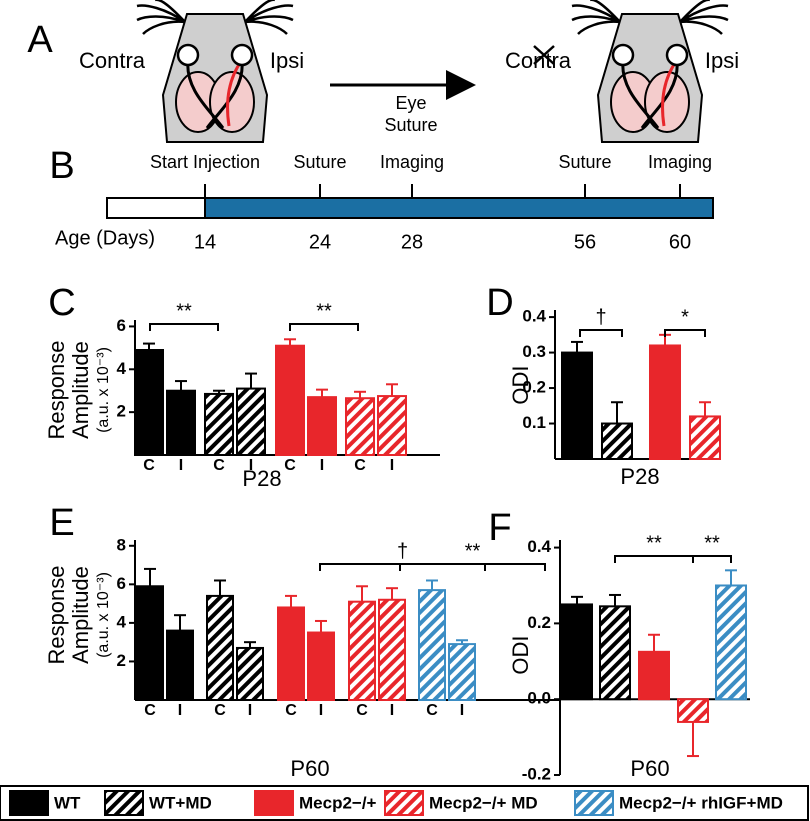  I want to click on y-tick-label: 4, so click(122, 621).